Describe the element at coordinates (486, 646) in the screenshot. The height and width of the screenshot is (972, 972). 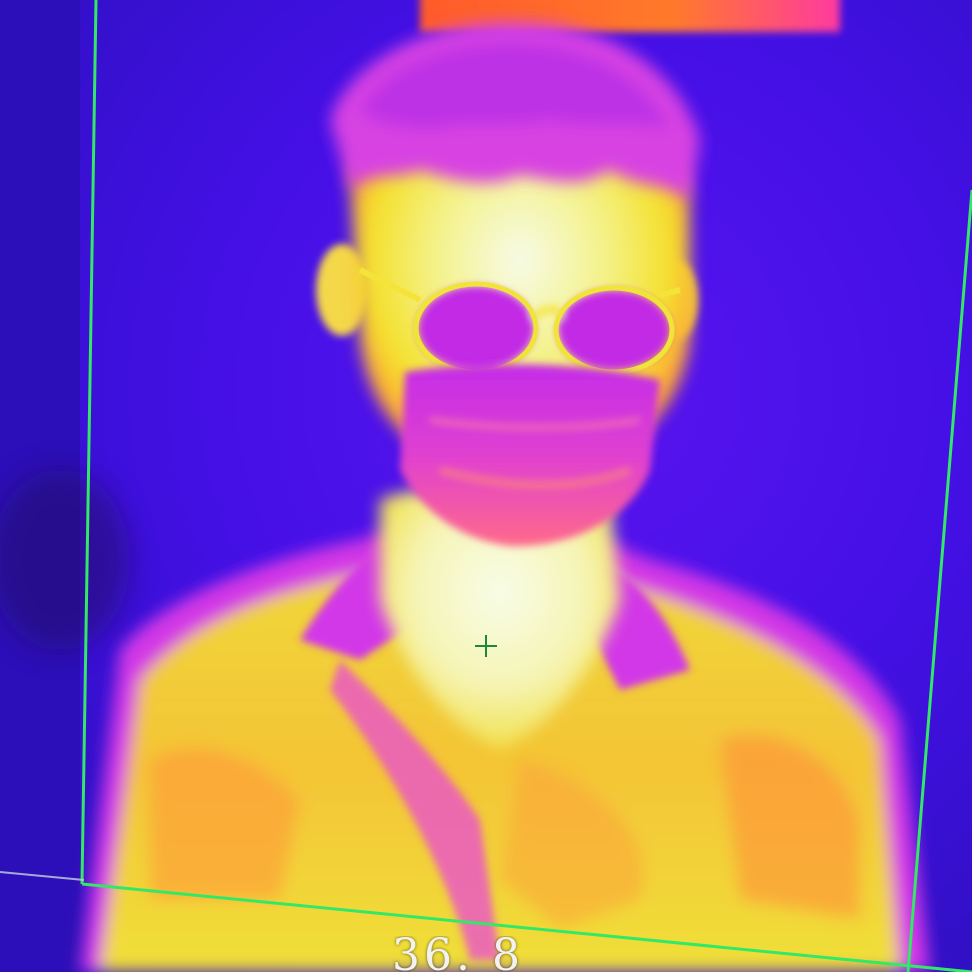
I see `crosshair-icon` at that location.